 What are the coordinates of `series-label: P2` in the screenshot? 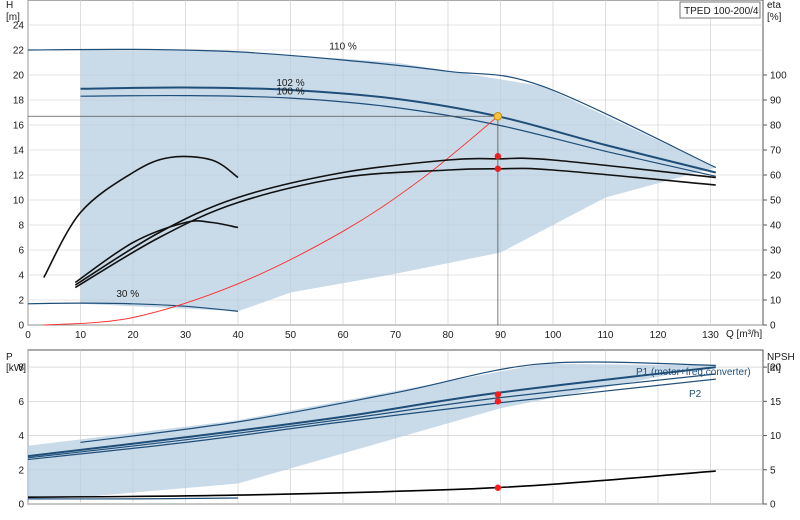 It's located at (695, 394).